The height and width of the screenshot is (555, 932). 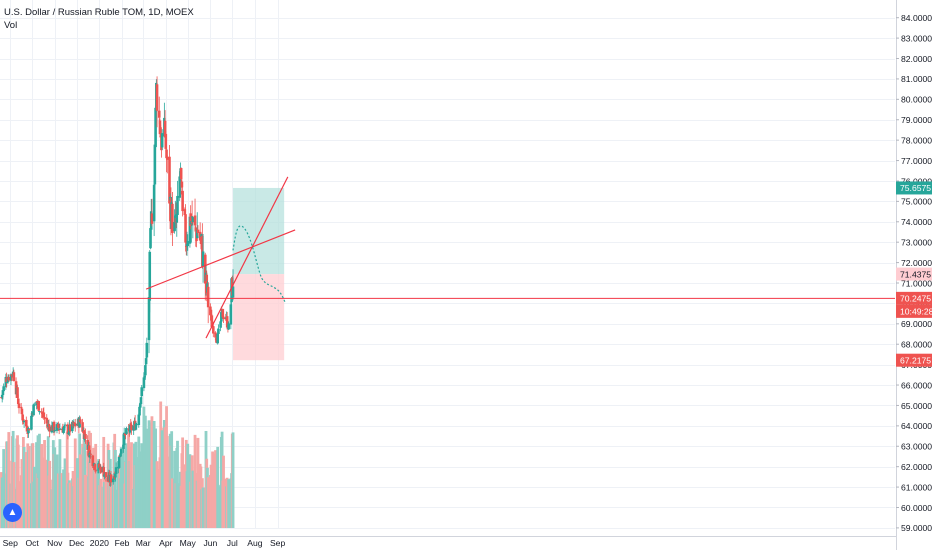 I want to click on y-tick-label: 61.0000, so click(x=916, y=487).